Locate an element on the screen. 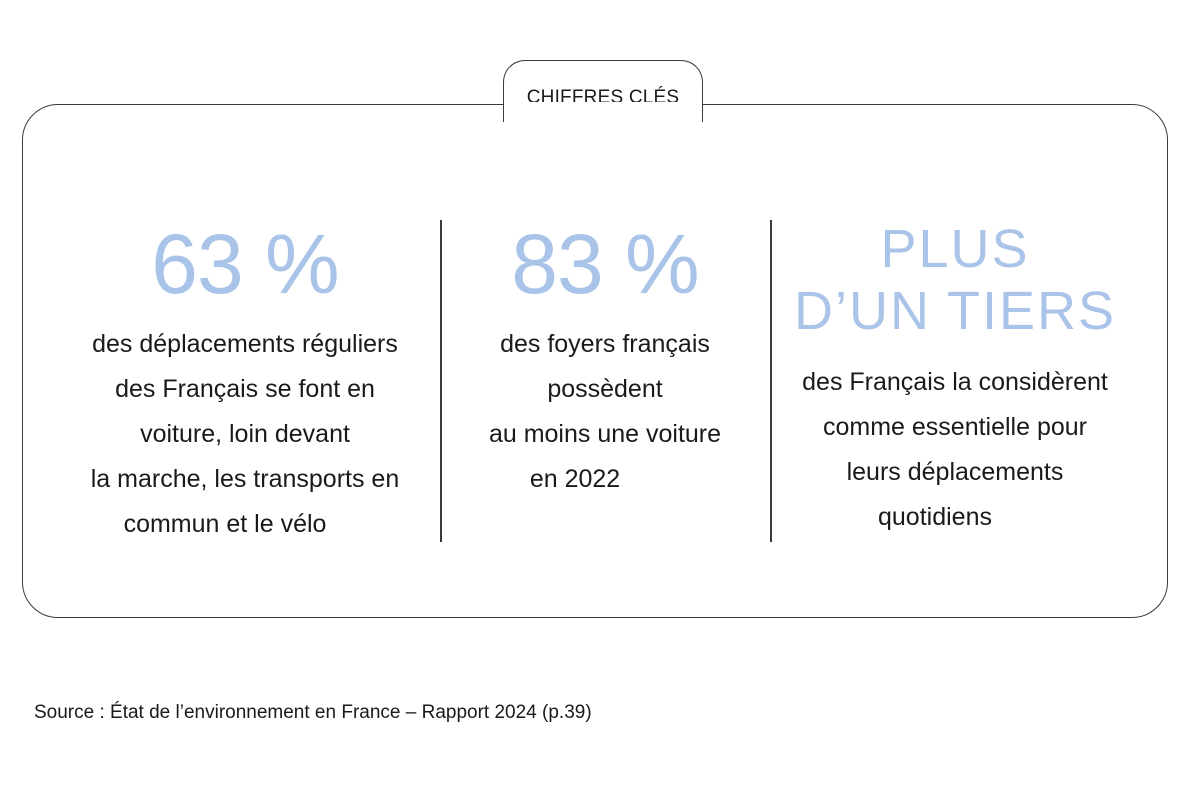 The height and width of the screenshot is (800, 1200). stat-3-line-3: leurs déplacements is located at coordinates (955, 472).